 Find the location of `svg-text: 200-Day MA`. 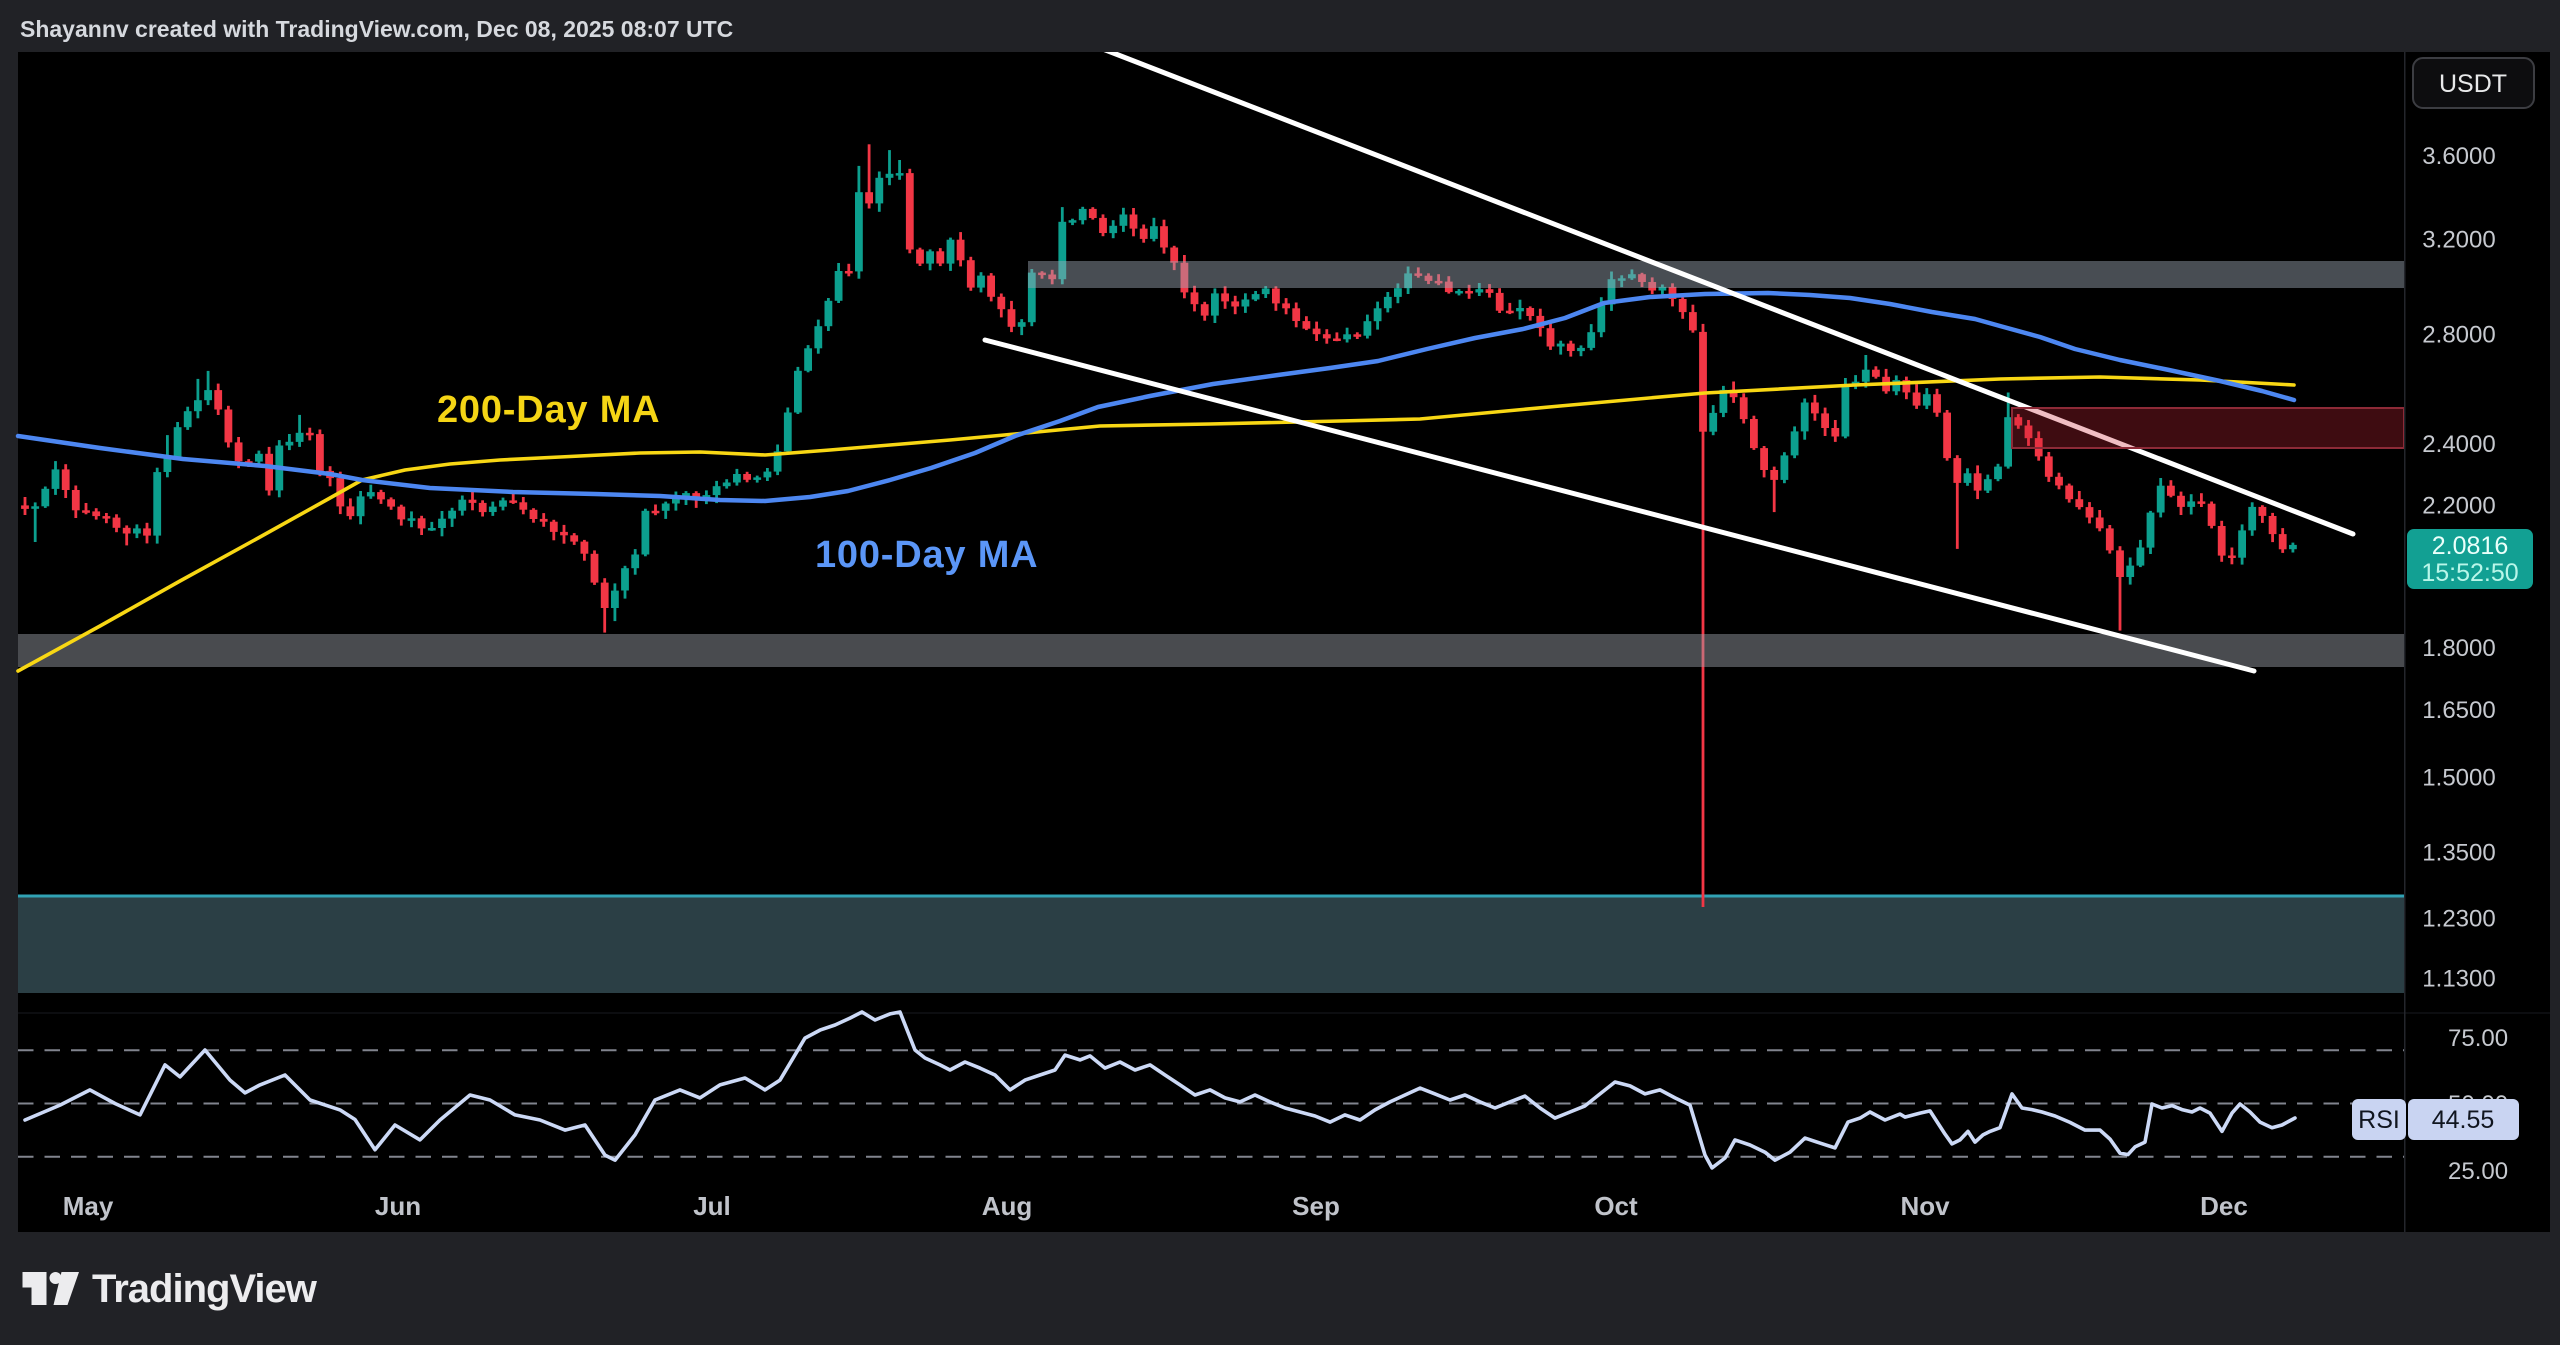

svg-text: 200-Day MA is located at coordinates (548, 410).